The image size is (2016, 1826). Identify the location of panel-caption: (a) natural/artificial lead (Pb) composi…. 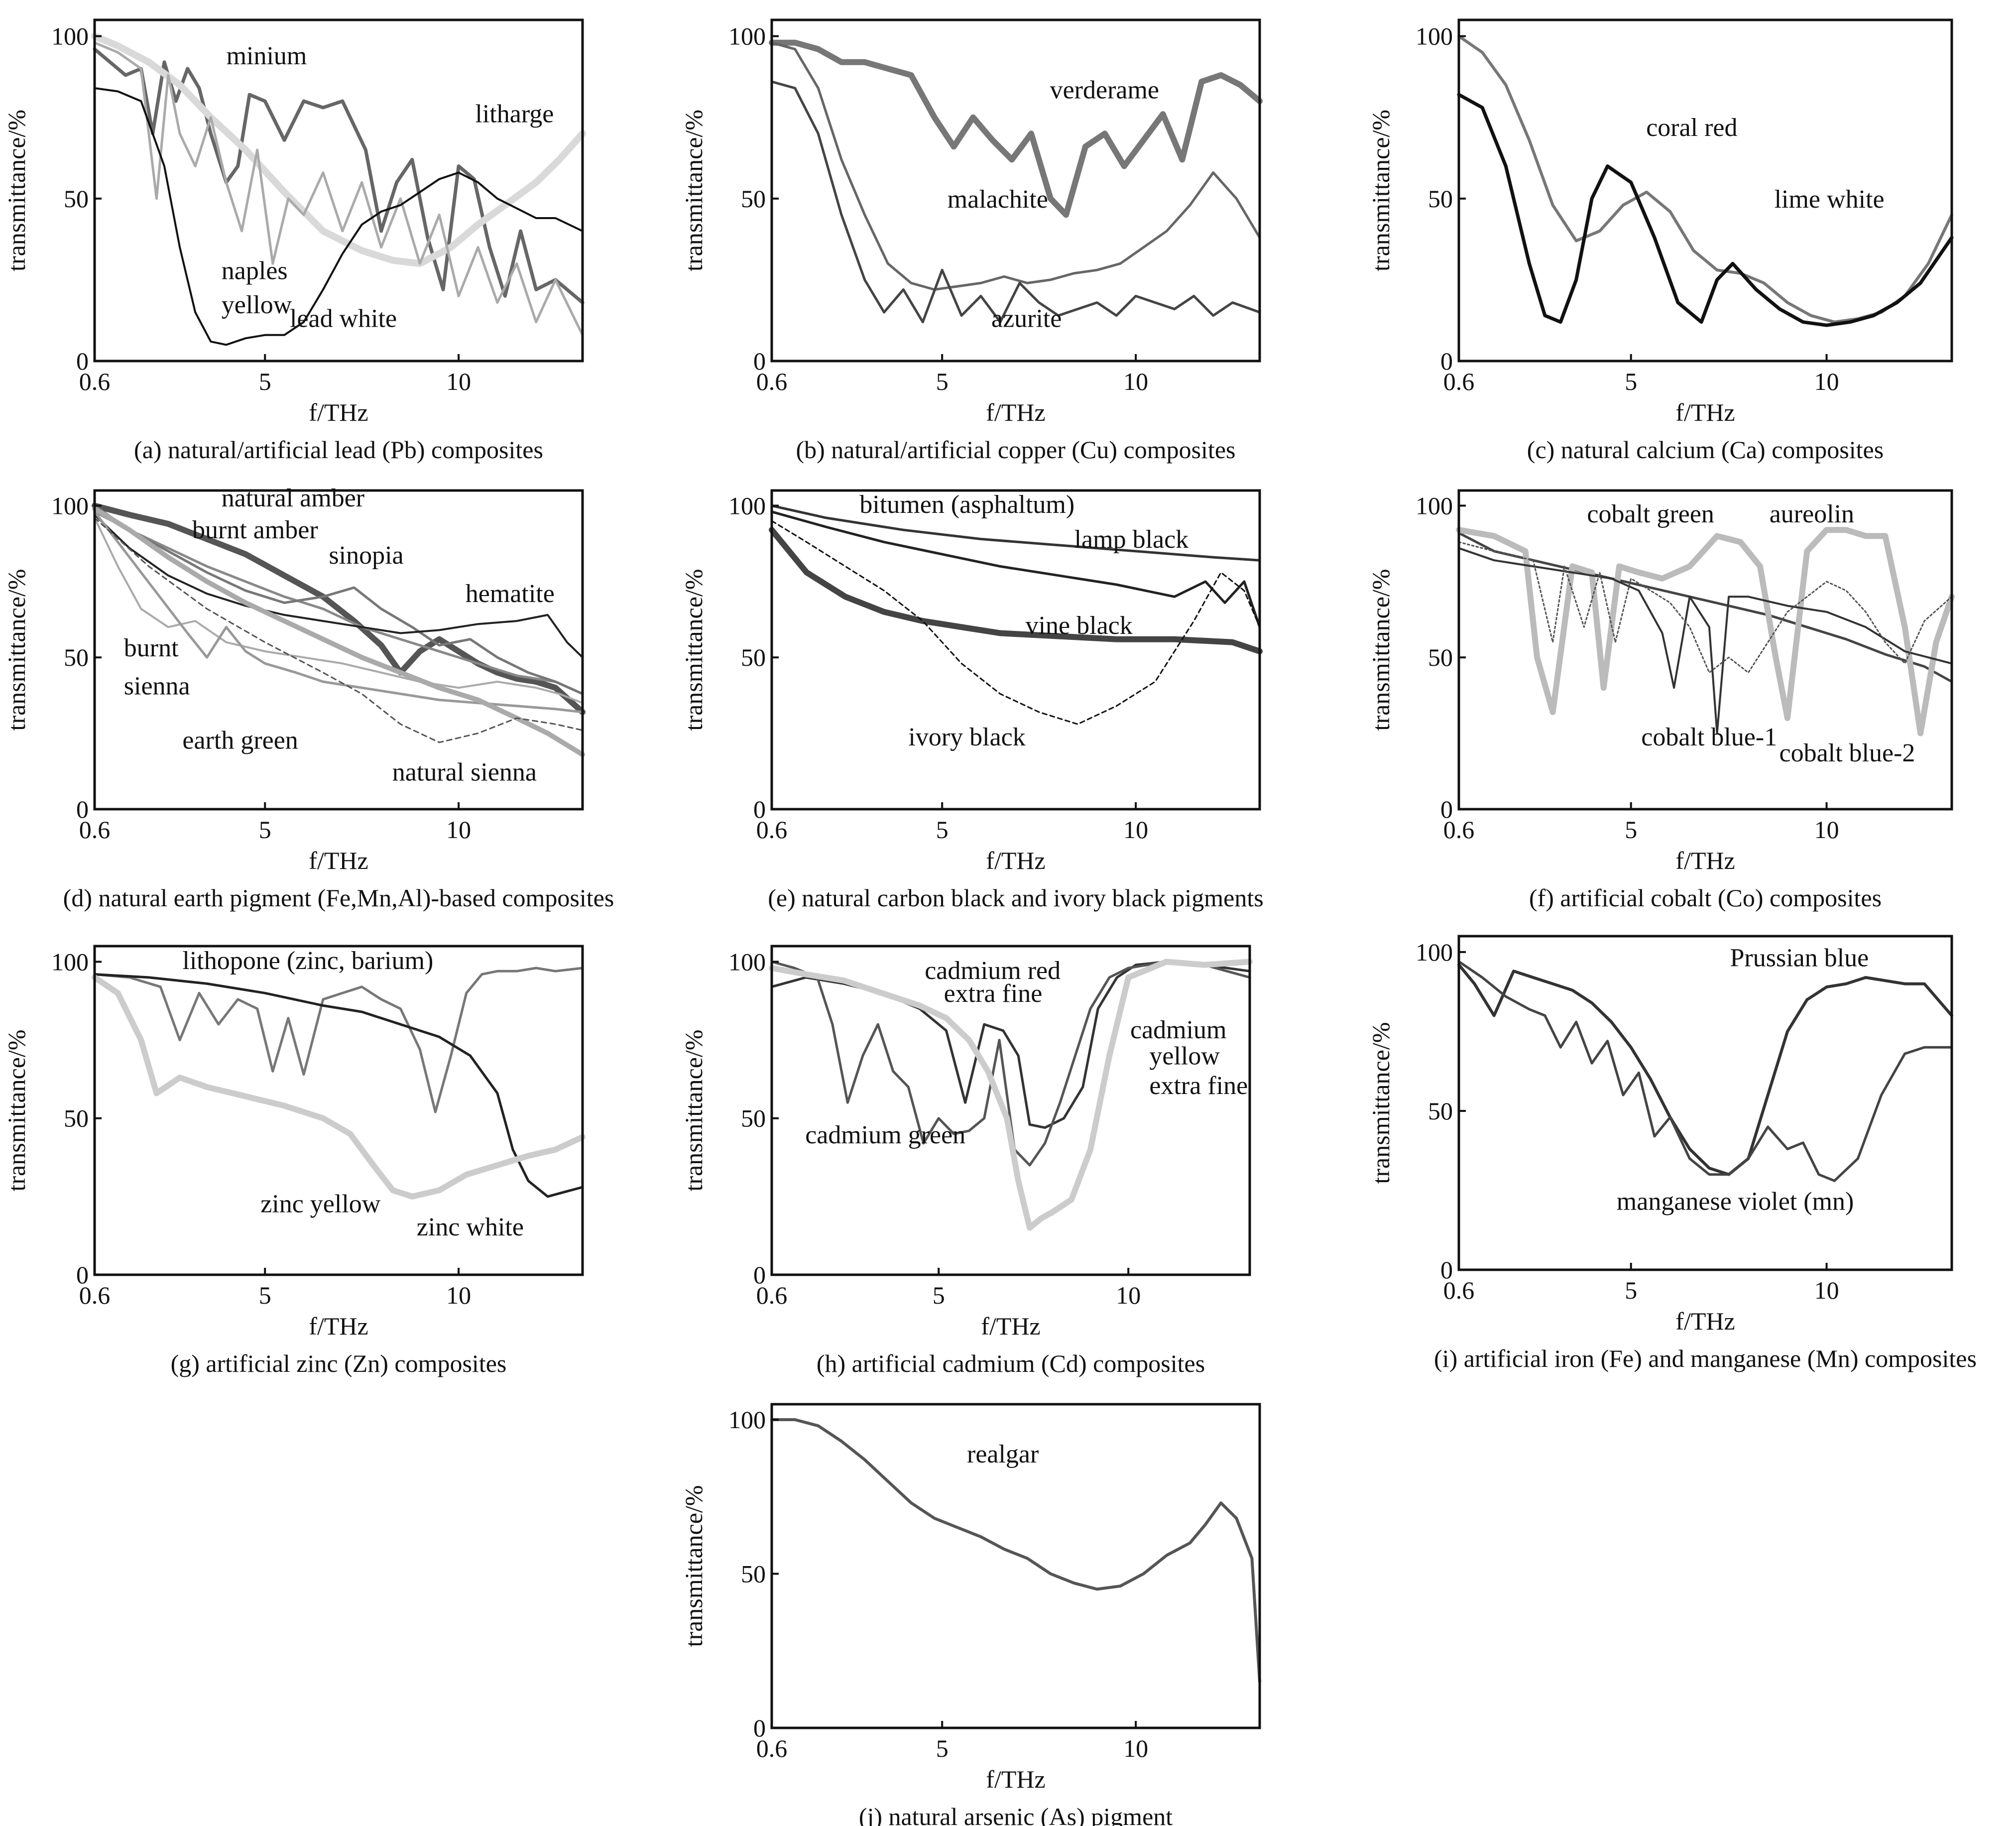
(338, 450).